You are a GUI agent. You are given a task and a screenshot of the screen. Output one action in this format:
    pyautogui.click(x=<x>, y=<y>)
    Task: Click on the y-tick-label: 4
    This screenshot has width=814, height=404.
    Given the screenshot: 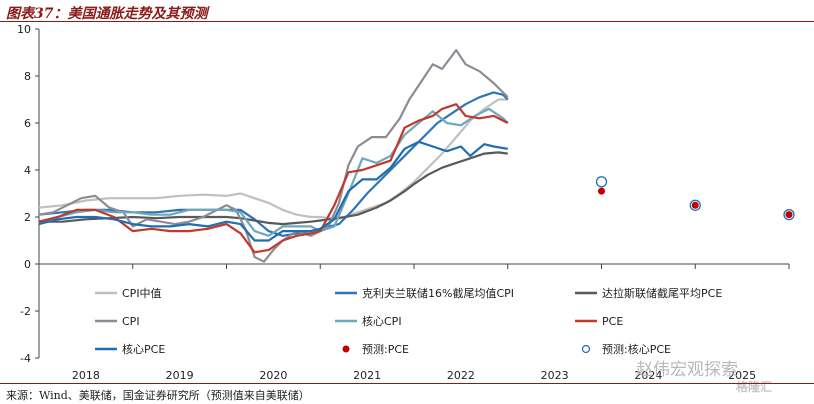 What is the action you would take?
    pyautogui.click(x=27, y=170)
    